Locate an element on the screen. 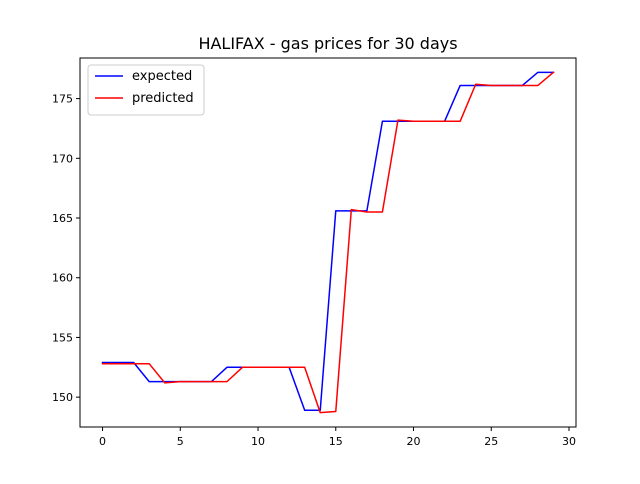  legend-box is located at coordinates (146, 90).